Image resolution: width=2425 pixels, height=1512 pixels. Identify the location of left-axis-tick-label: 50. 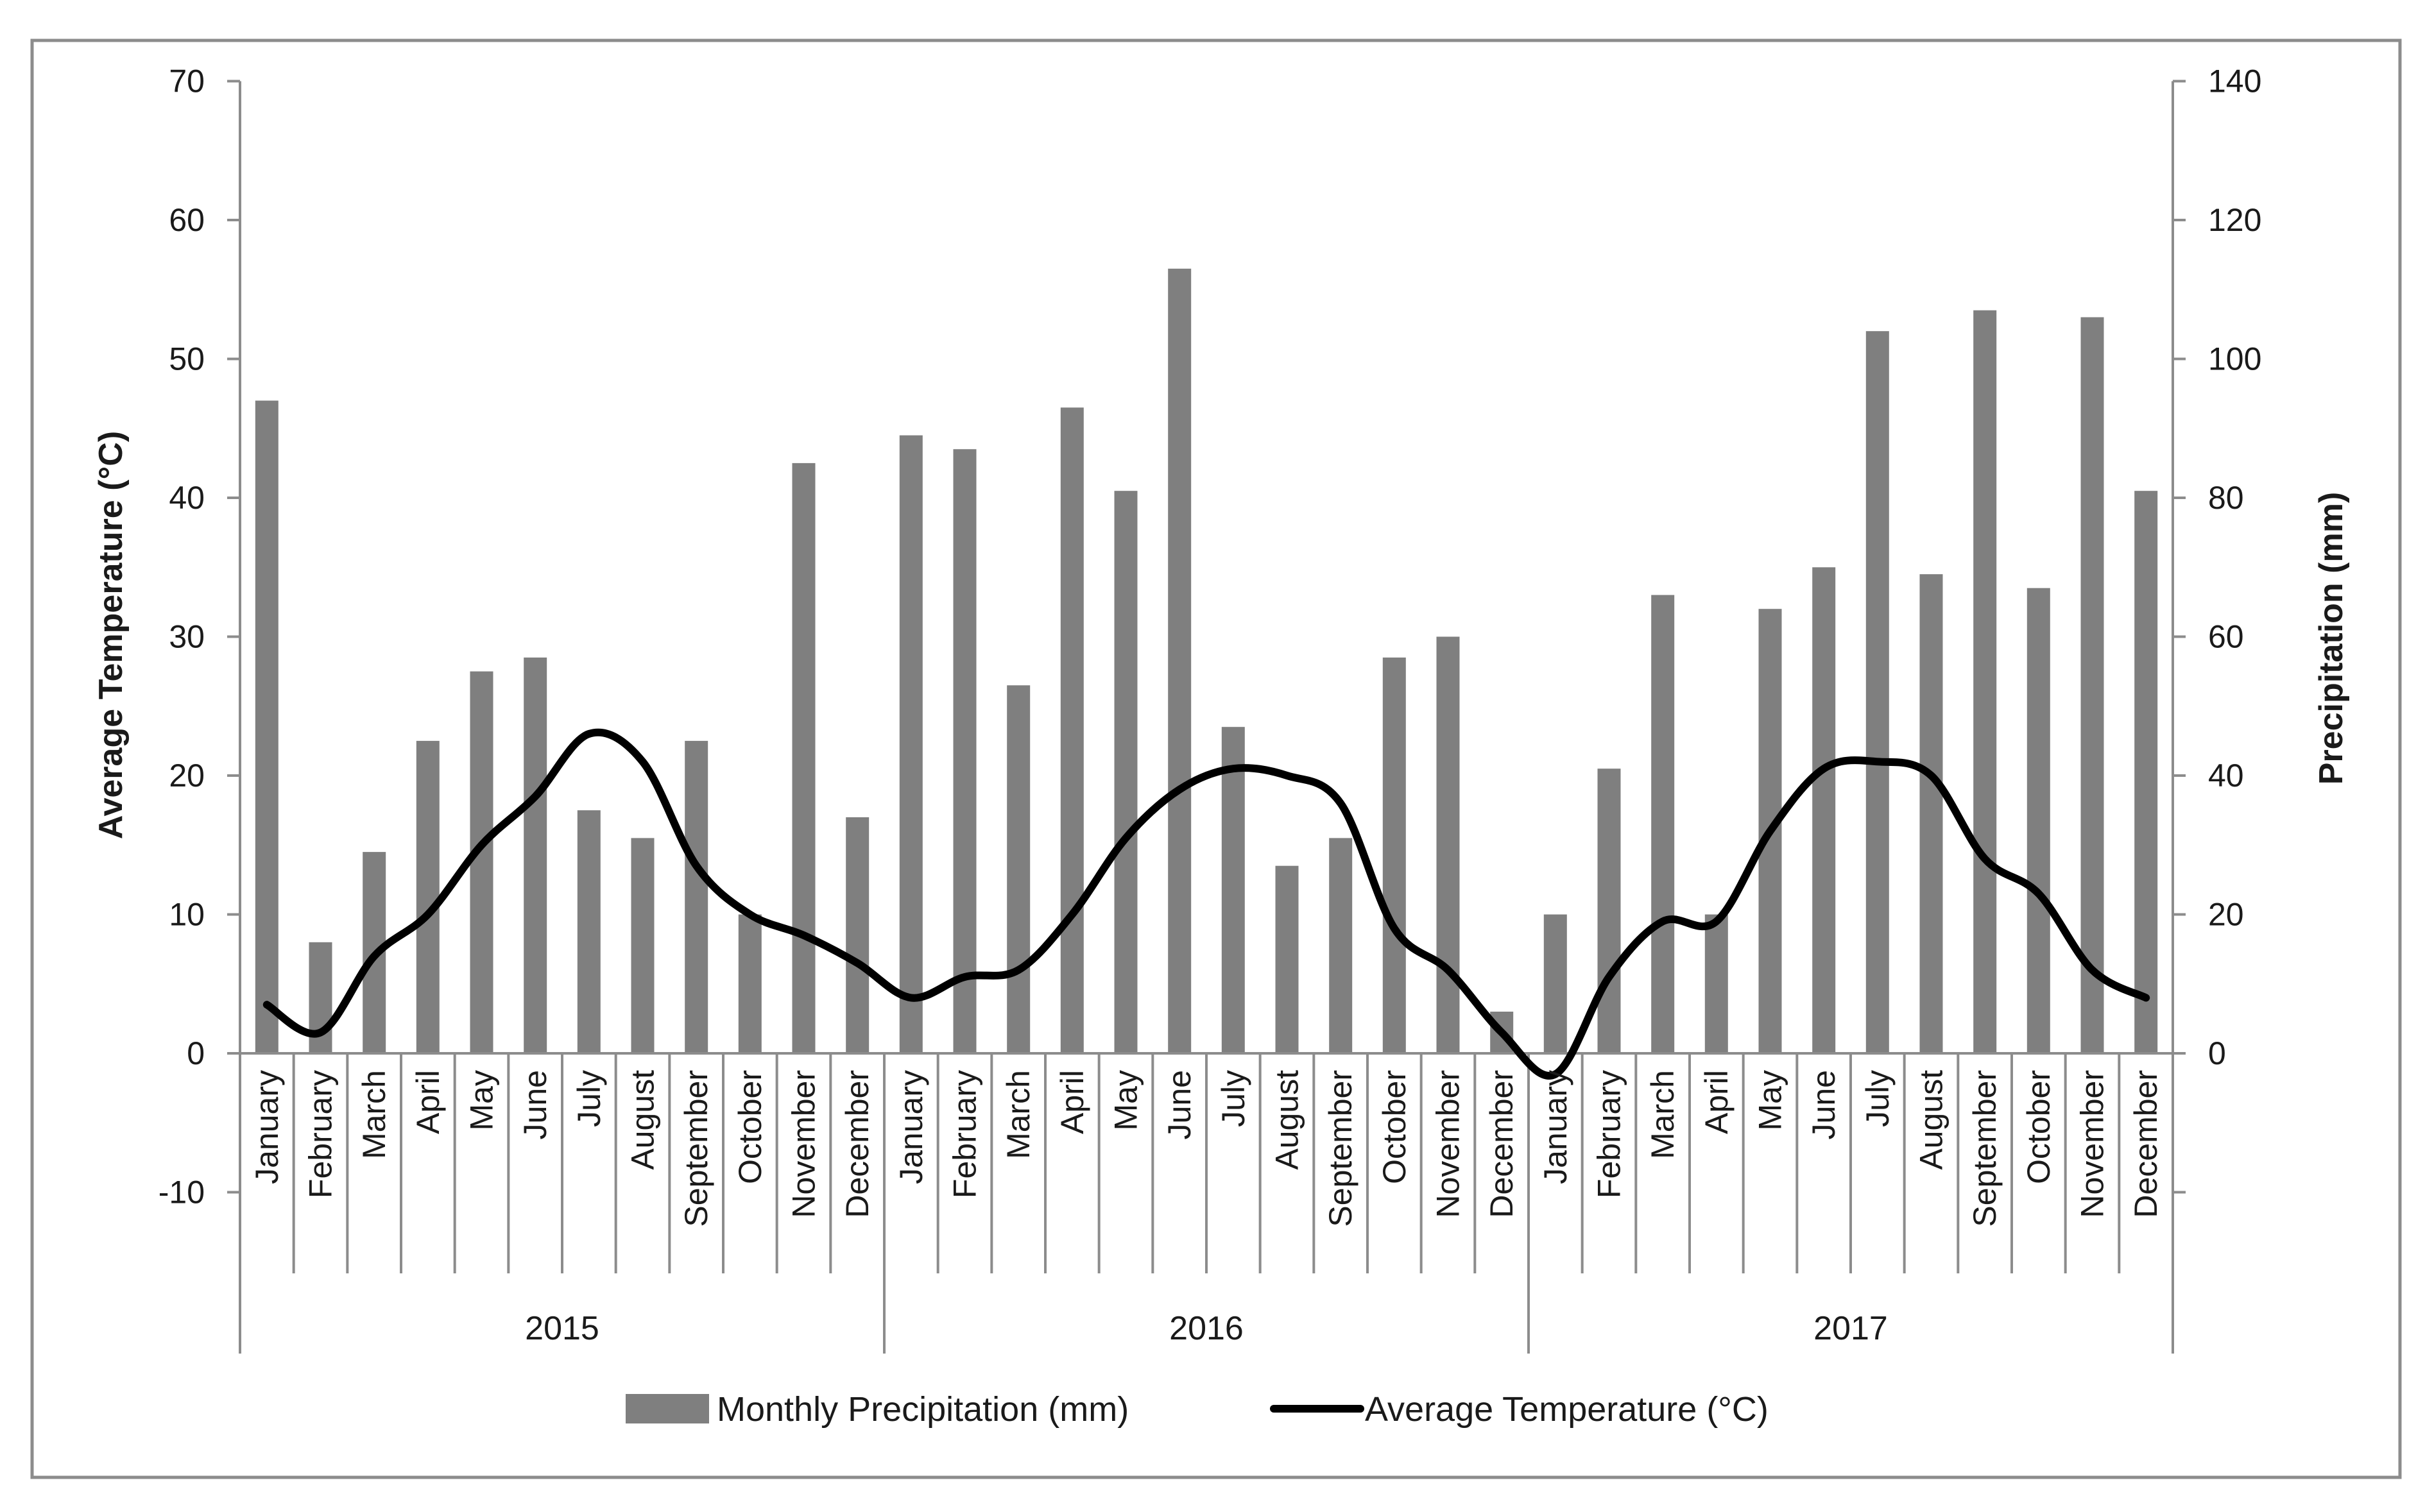
(187, 359).